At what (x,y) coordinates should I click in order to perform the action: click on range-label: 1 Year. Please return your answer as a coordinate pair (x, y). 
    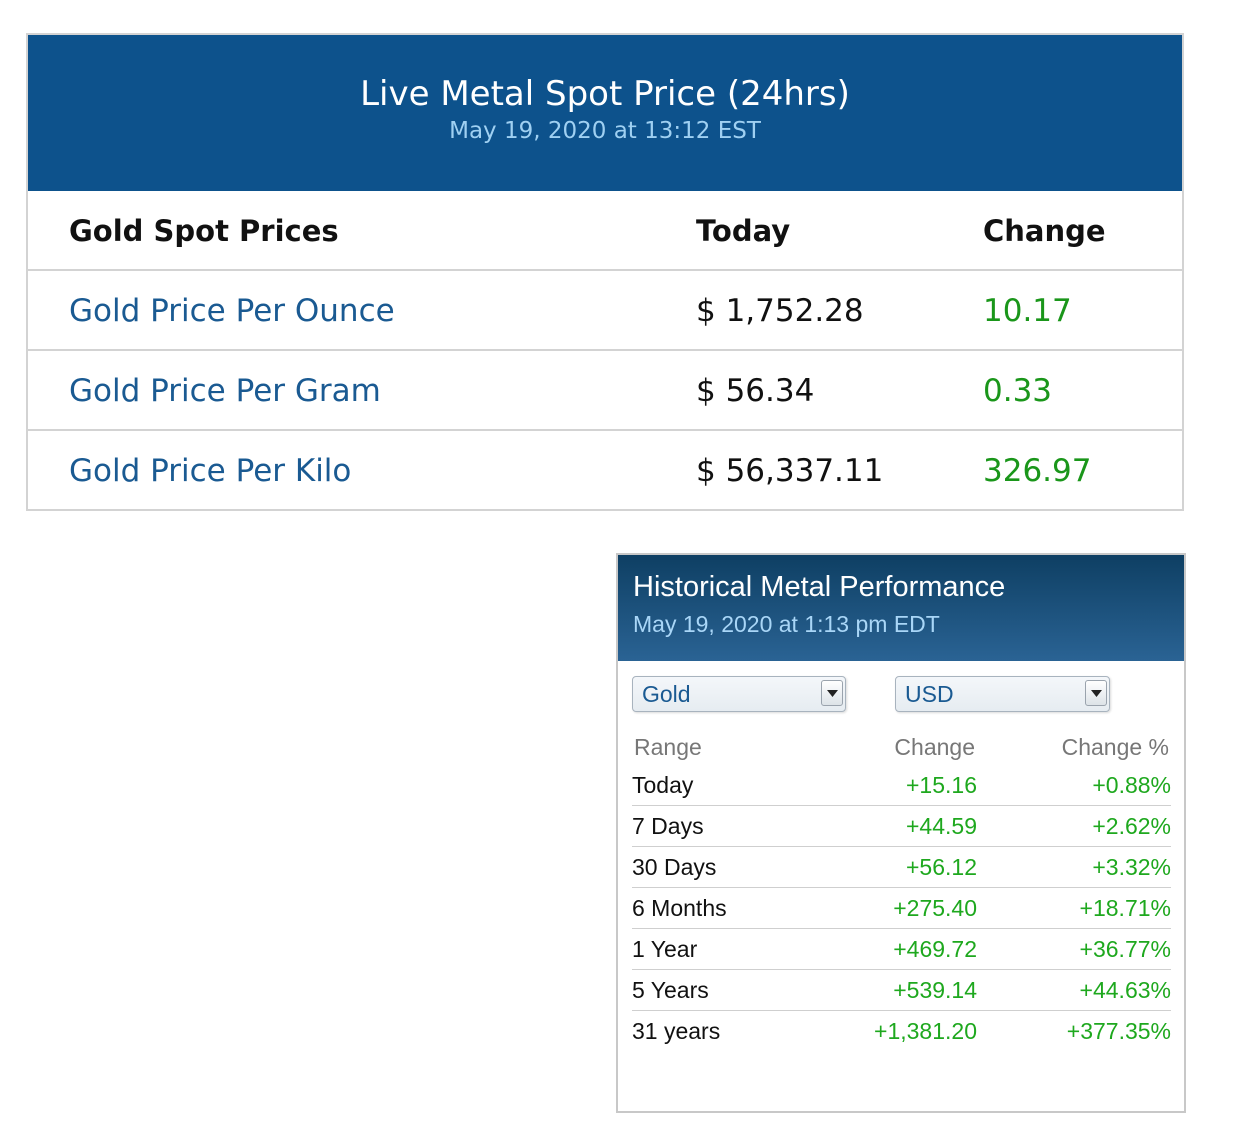
    Looking at the image, I should click on (665, 949).